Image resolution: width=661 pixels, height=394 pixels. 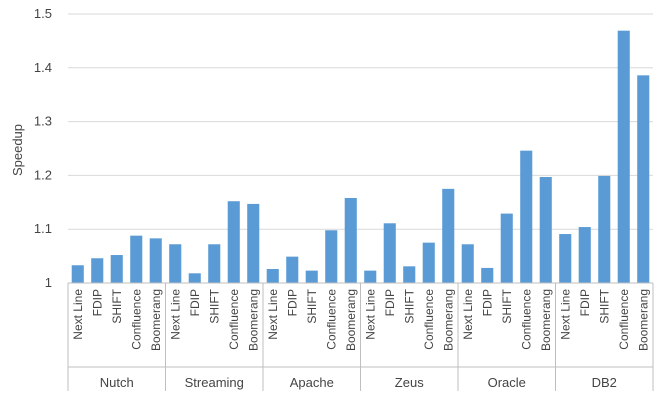 What do you see at coordinates (604, 382) in the screenshot?
I see `group-label: DB2` at bounding box center [604, 382].